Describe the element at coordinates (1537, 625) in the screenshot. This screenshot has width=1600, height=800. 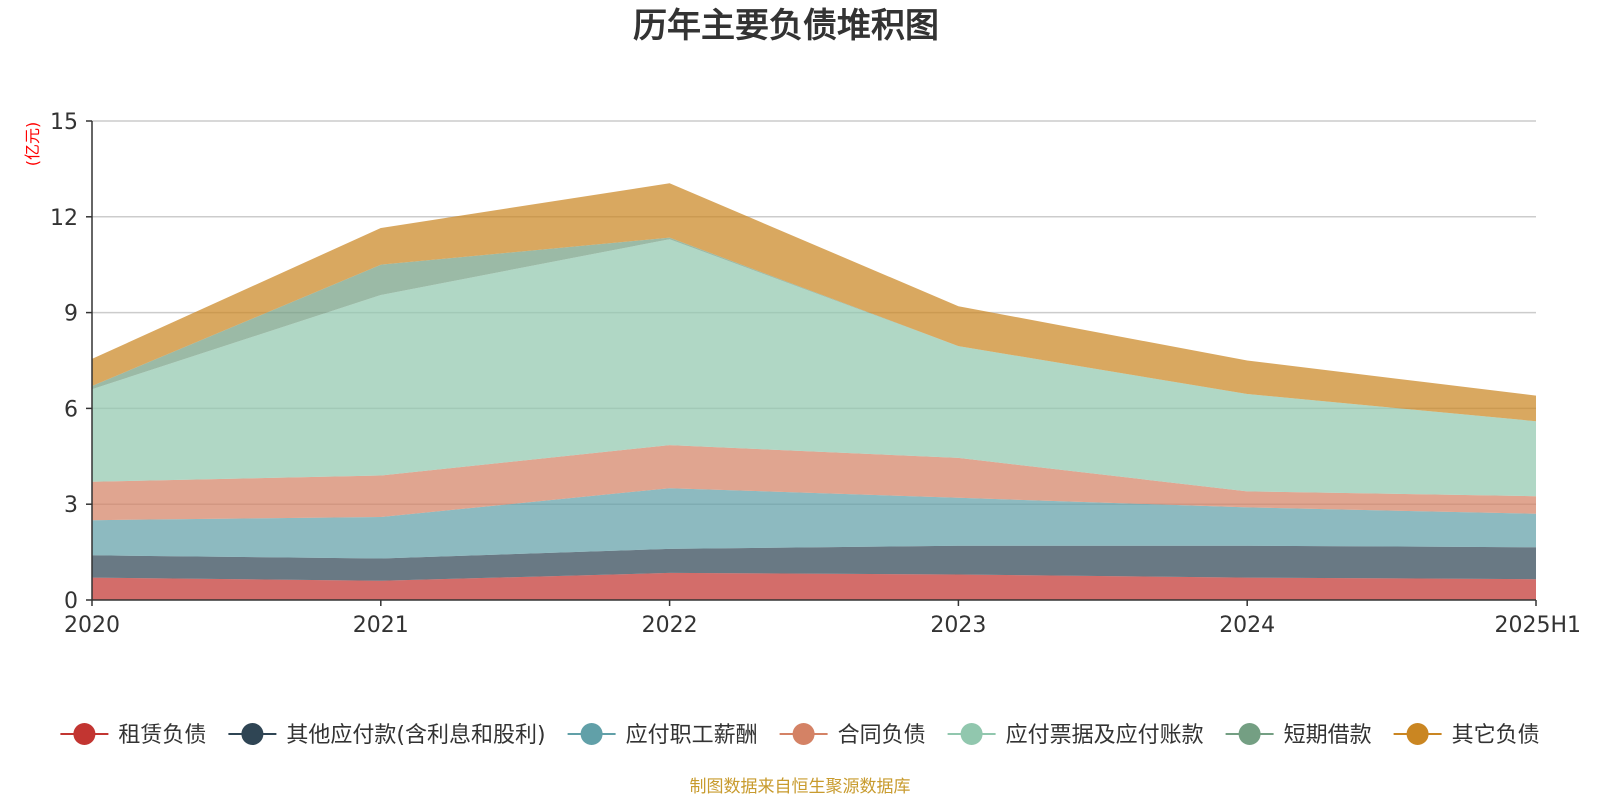
I see `x-tick-label: 2025H1` at that location.